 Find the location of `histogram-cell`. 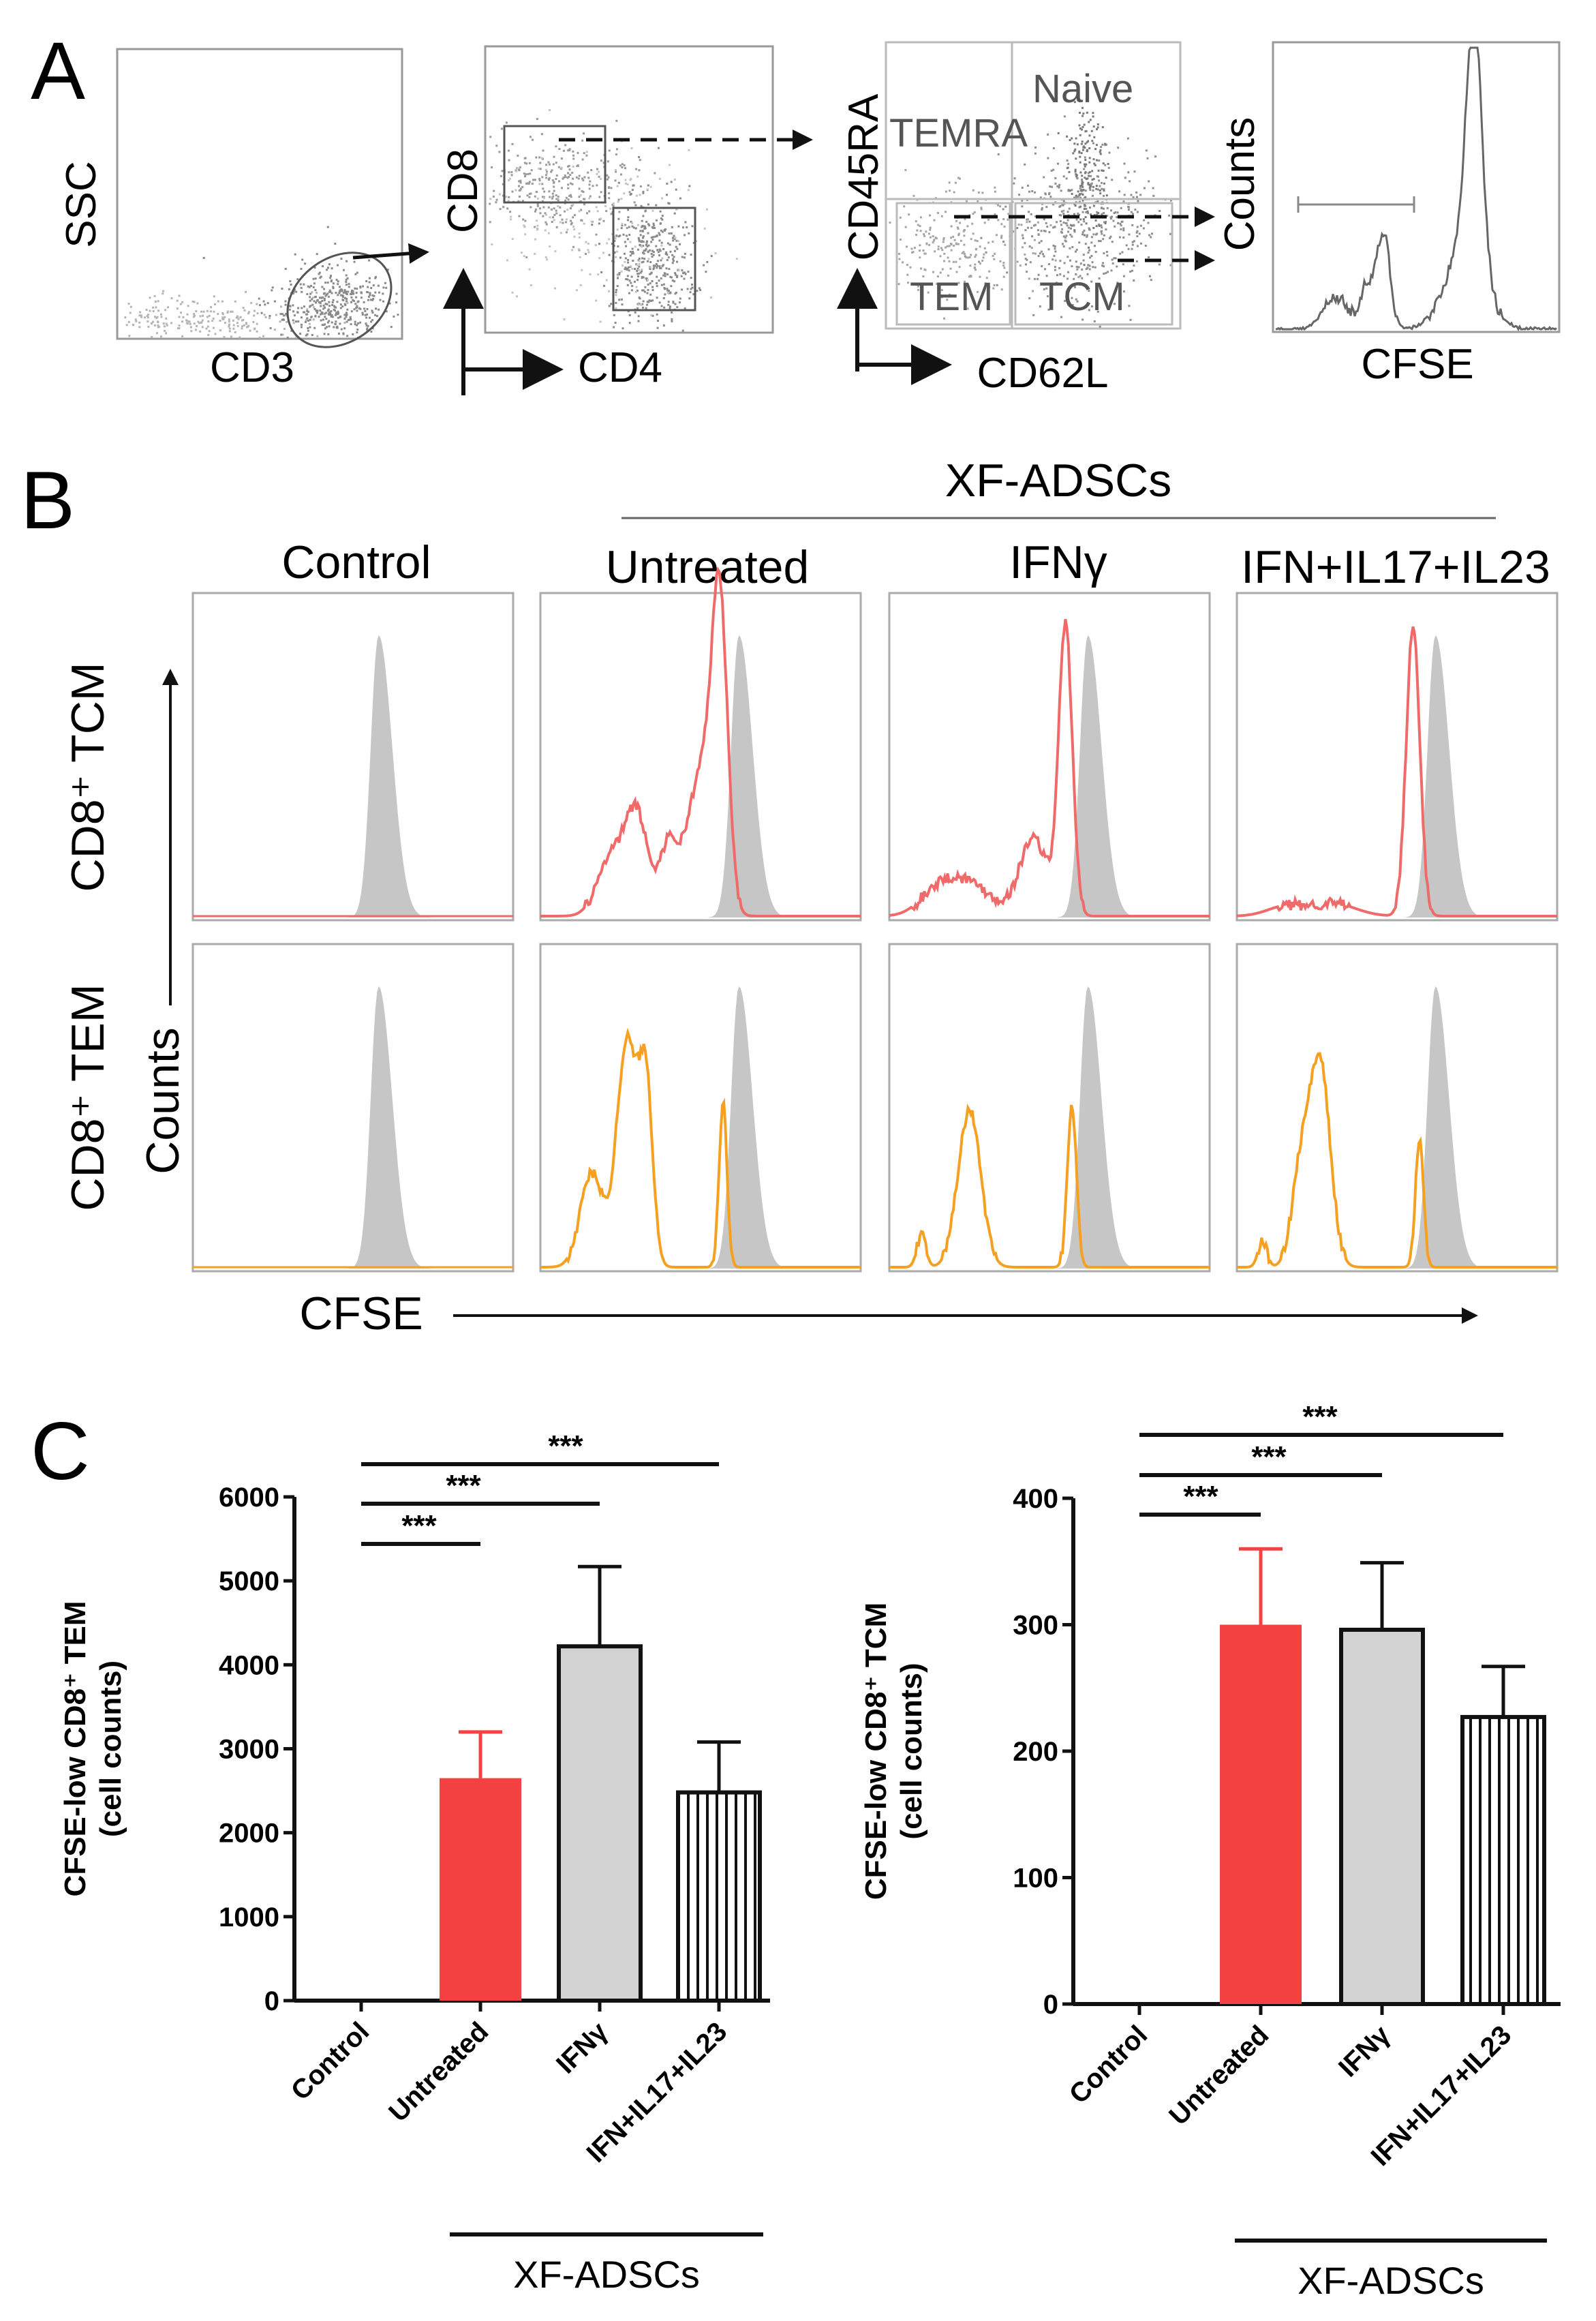

histogram-cell is located at coordinates (1397, 1108).